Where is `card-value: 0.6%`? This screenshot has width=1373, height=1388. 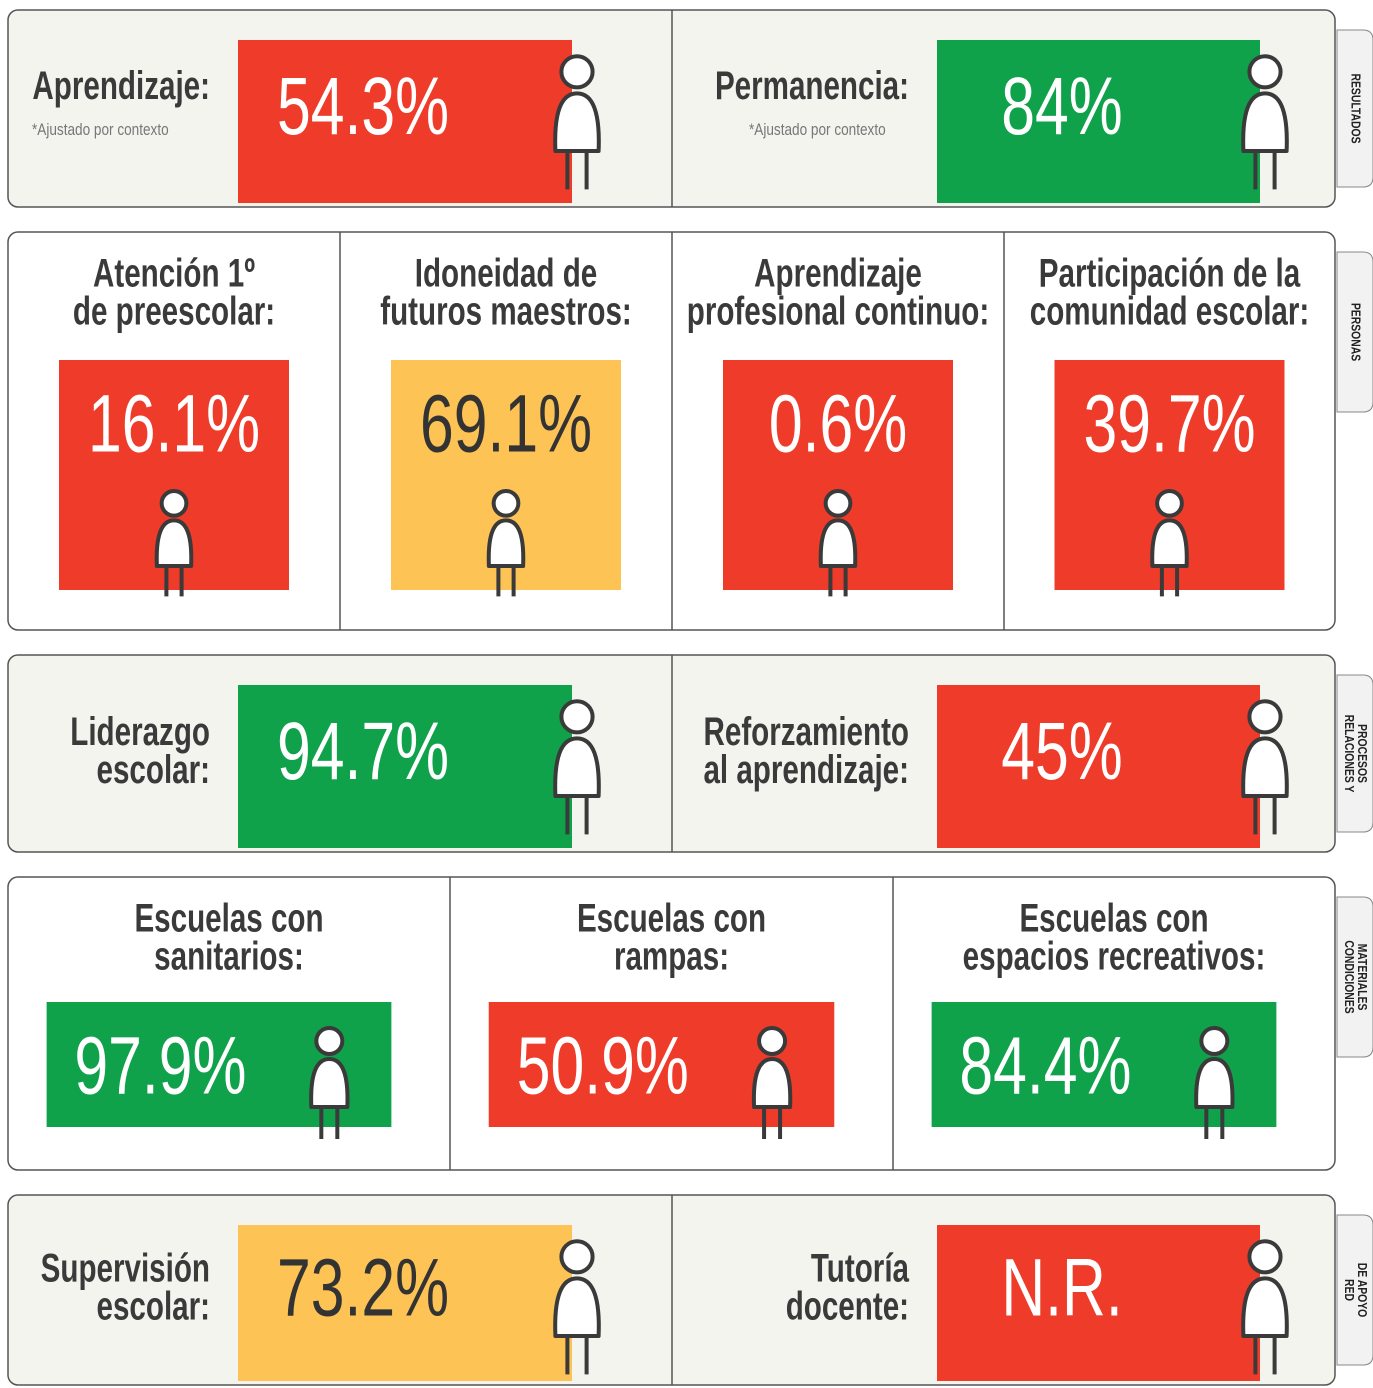 card-value: 0.6% is located at coordinates (838, 424).